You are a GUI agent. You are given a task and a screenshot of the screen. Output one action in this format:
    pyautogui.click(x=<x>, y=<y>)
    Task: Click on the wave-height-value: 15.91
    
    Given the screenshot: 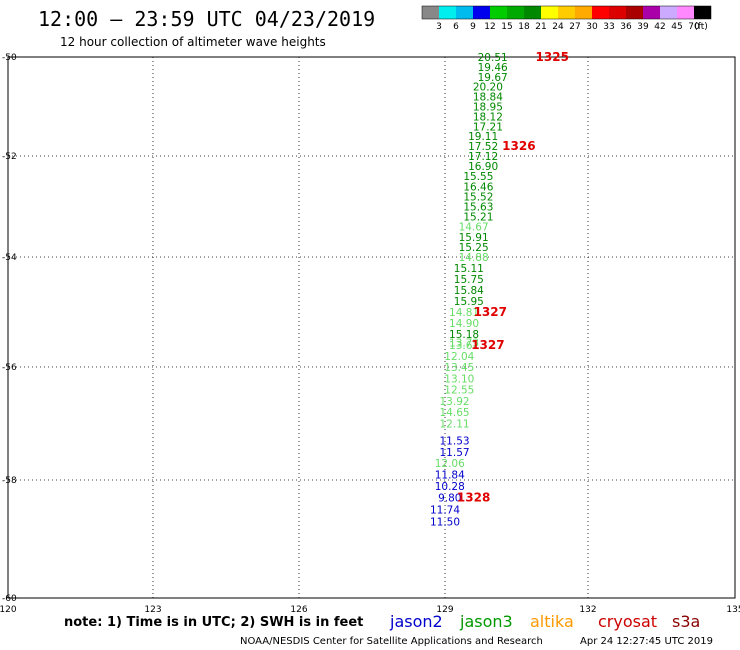 What is the action you would take?
    pyautogui.click(x=474, y=238)
    